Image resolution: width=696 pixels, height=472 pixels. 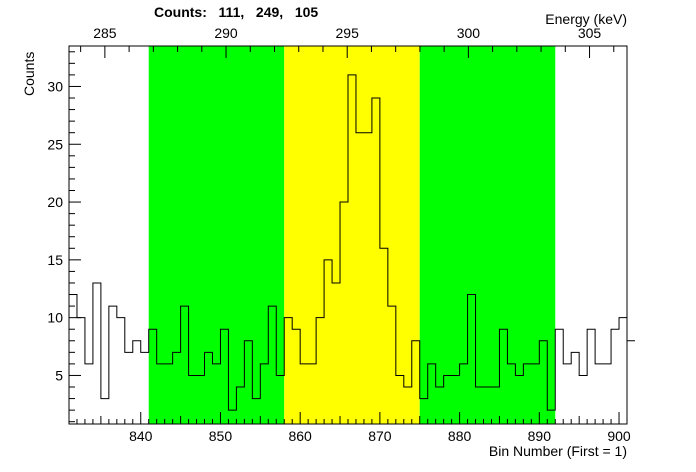 What do you see at coordinates (540, 436) in the screenshot?
I see `x-tick-label: 890` at bounding box center [540, 436].